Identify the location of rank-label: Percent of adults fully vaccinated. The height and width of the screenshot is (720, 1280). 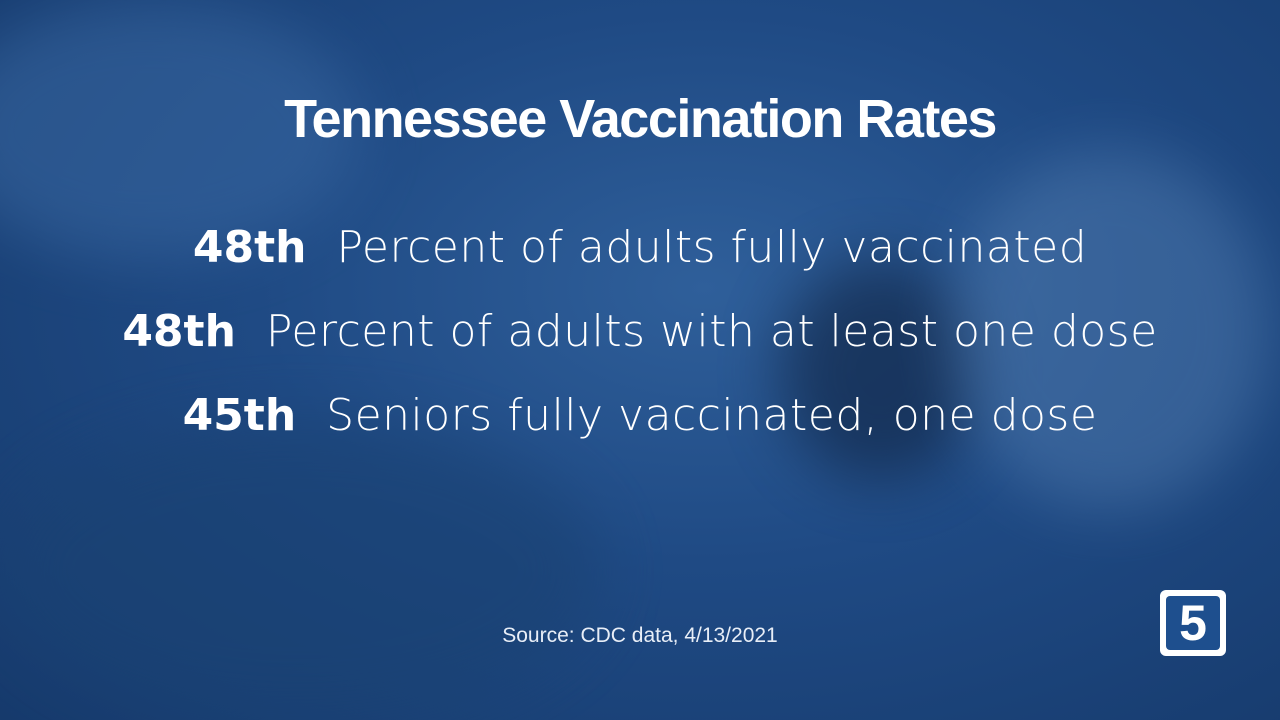
(712, 247).